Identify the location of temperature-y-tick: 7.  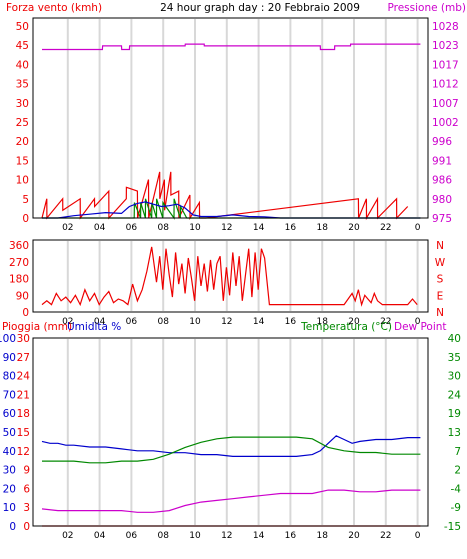
(457, 452).